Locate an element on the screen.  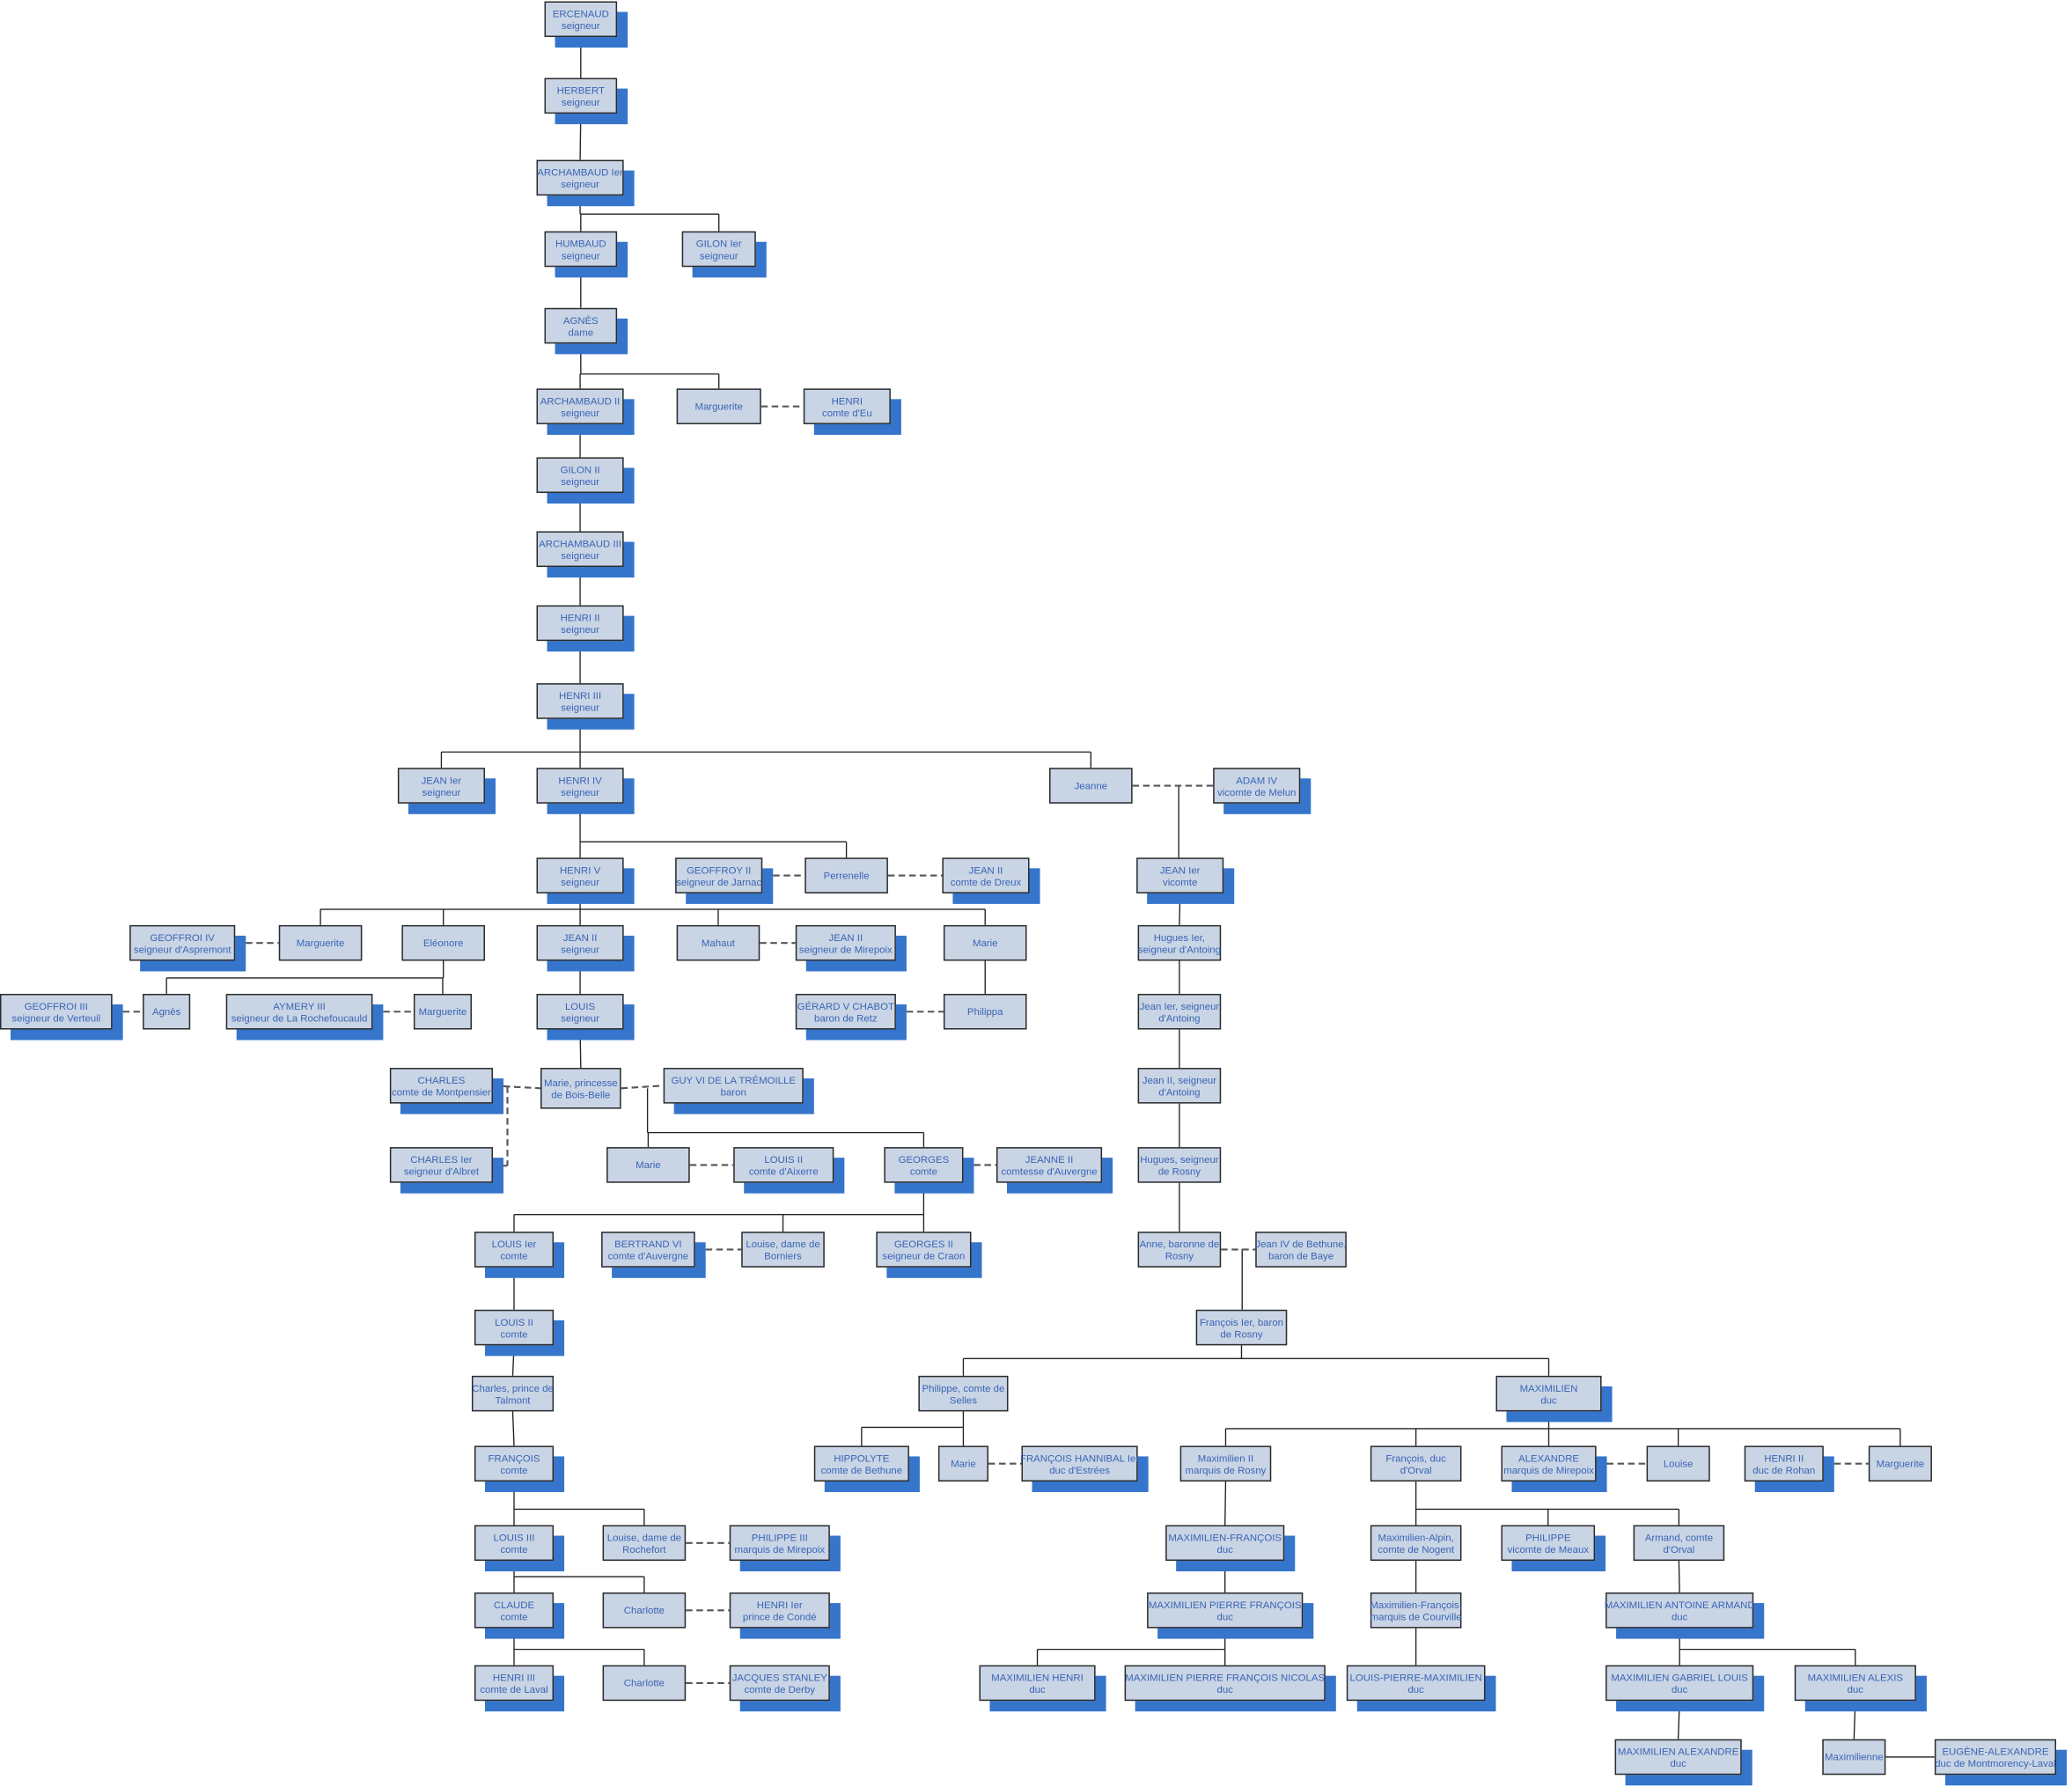
person-node: Eléonore is located at coordinates (443, 943).